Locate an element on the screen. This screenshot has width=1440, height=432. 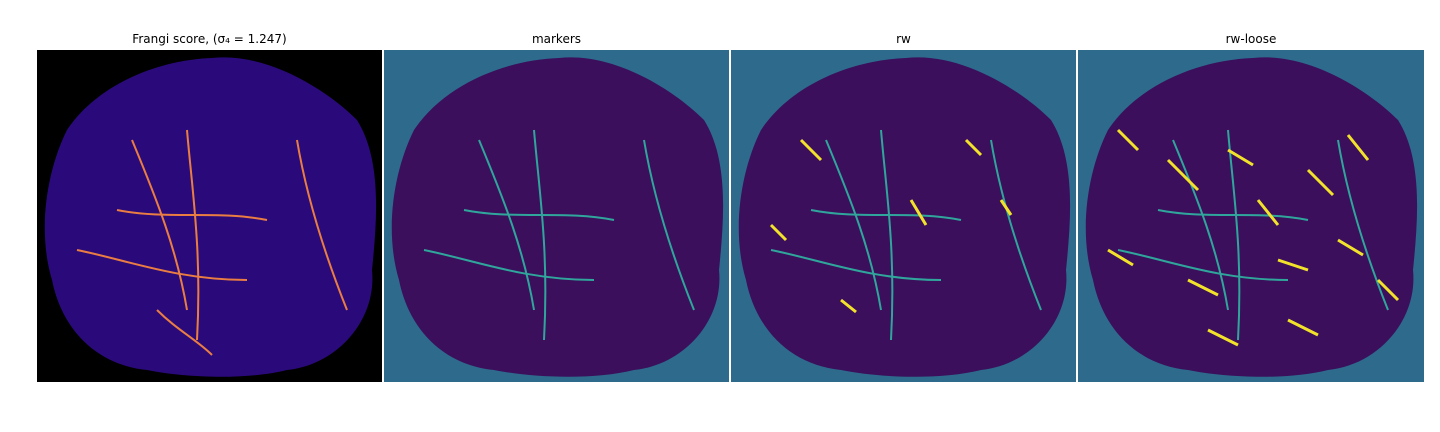
panel-title: rw-loose is located at coordinates (1251, 39).